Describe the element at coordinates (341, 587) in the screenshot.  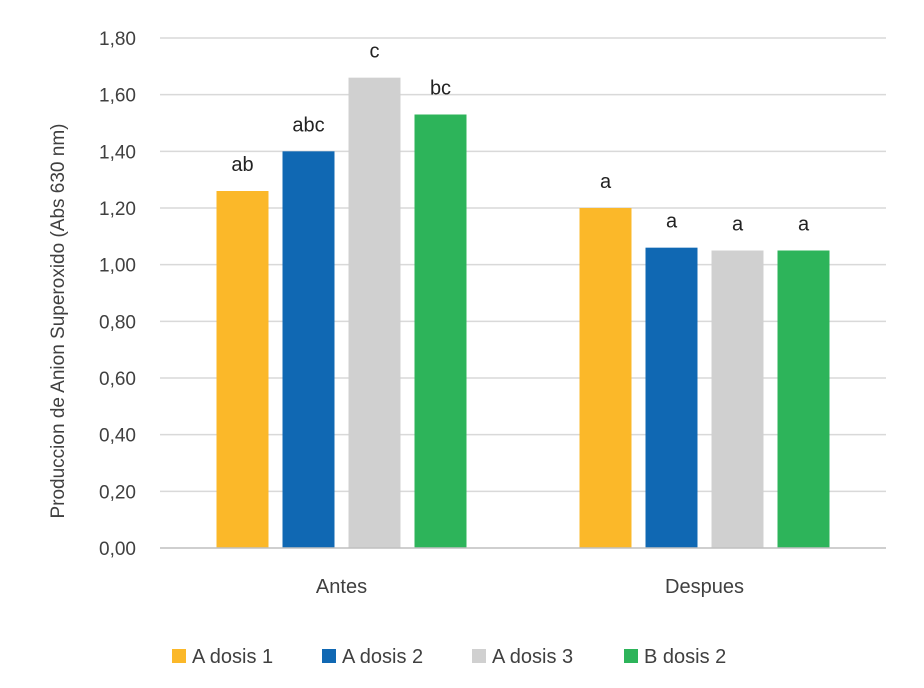
I see `x-tick-label: Antes` at that location.